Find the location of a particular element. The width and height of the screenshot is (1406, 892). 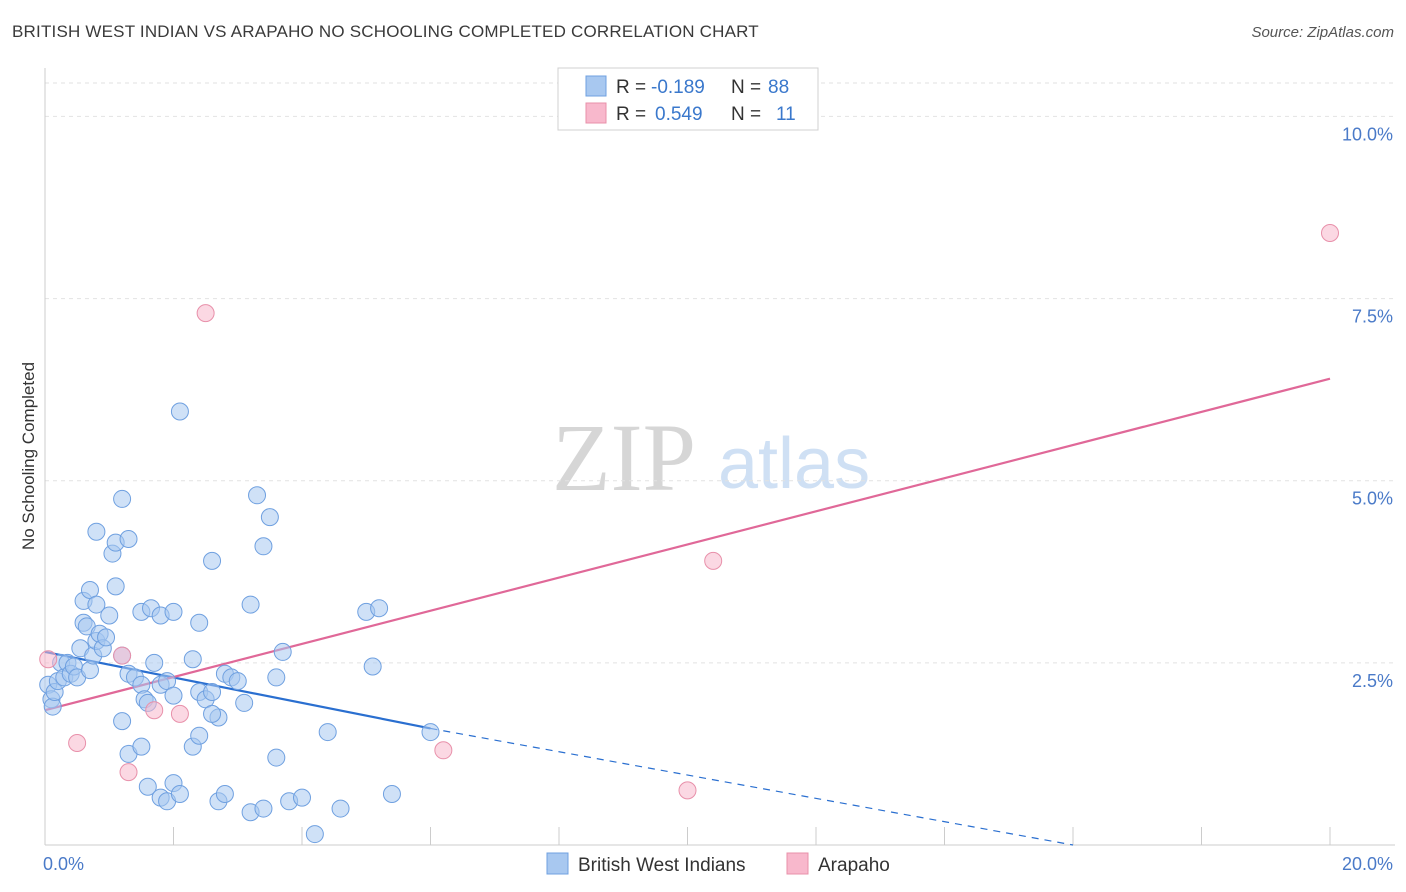

legend-r-label-2: R = is located at coordinates (631, 114).